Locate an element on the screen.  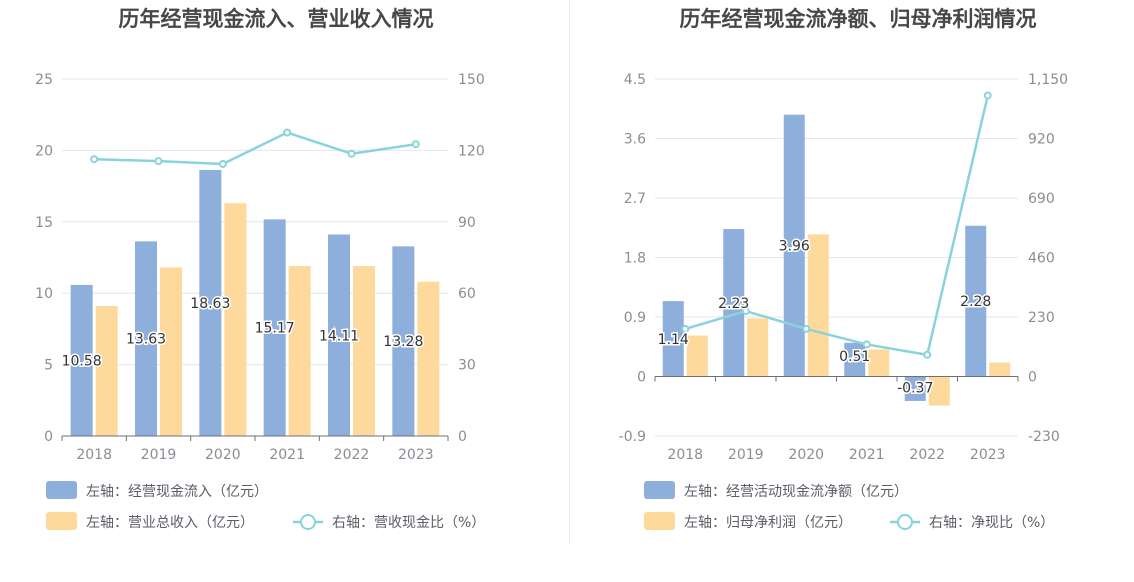
legend-item: 右轴：净现比（%） is located at coordinates (972, 522).